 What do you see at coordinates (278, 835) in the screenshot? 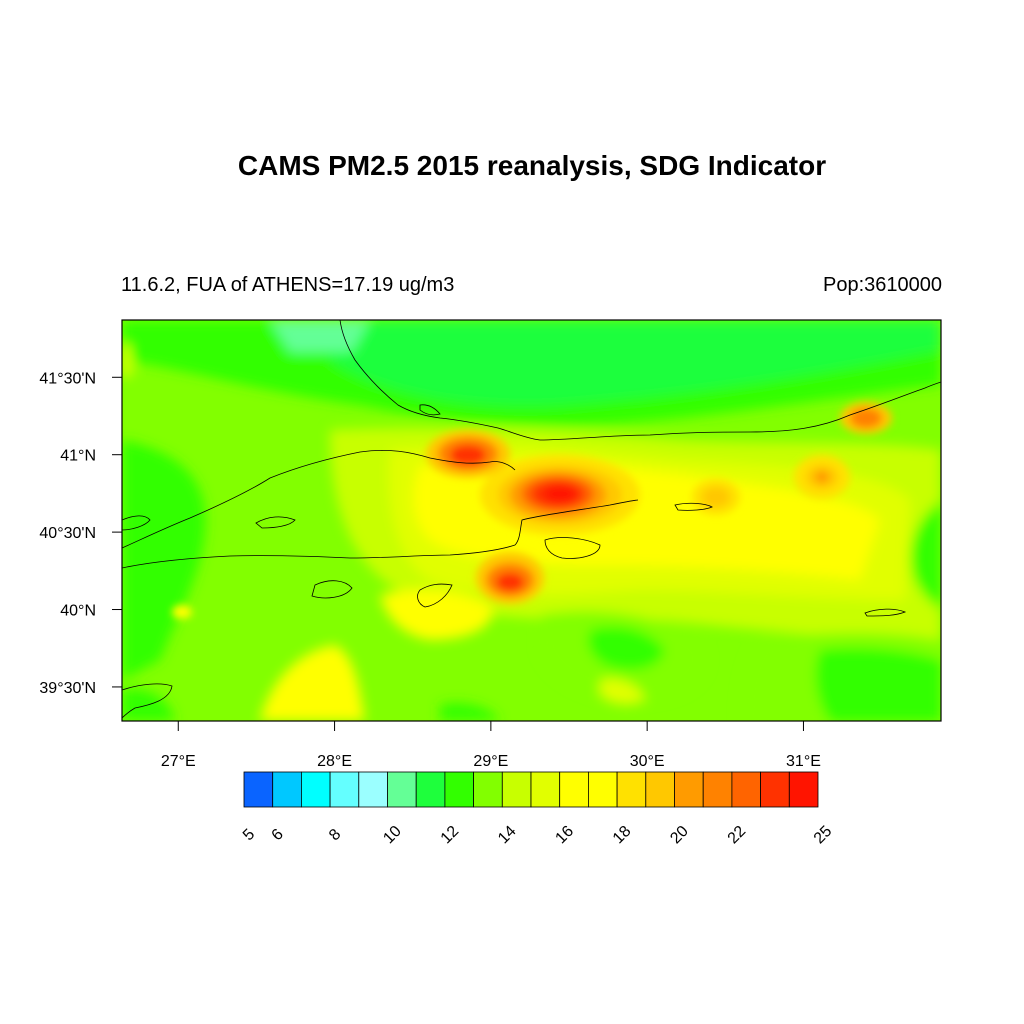
I see `colorbar-label: 6` at bounding box center [278, 835].